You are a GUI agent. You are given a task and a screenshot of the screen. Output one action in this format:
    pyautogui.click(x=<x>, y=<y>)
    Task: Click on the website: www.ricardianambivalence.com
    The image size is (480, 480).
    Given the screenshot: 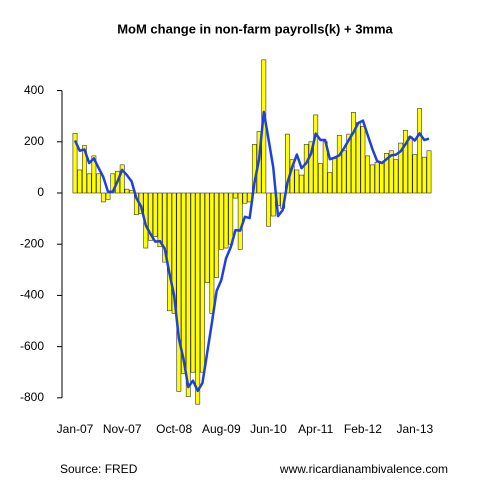 What is the action you would take?
    pyautogui.click(x=363, y=469)
    